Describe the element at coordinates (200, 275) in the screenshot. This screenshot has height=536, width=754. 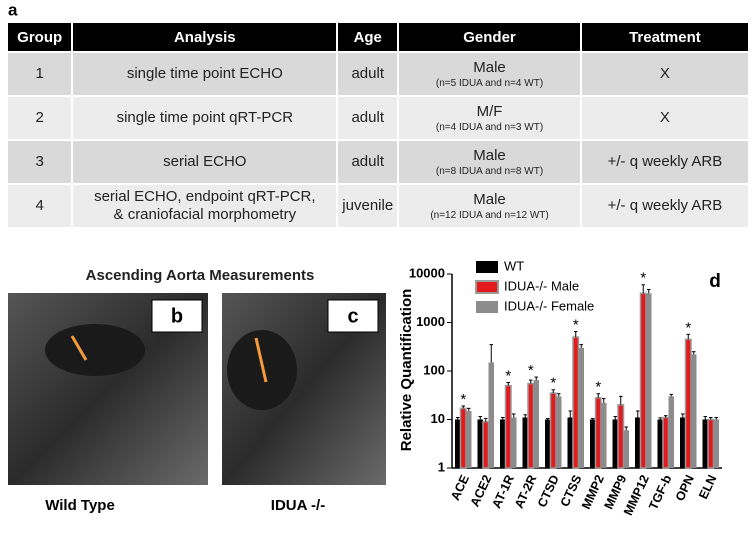
I see `image-title: Ascending Aorta Measurements` at that location.